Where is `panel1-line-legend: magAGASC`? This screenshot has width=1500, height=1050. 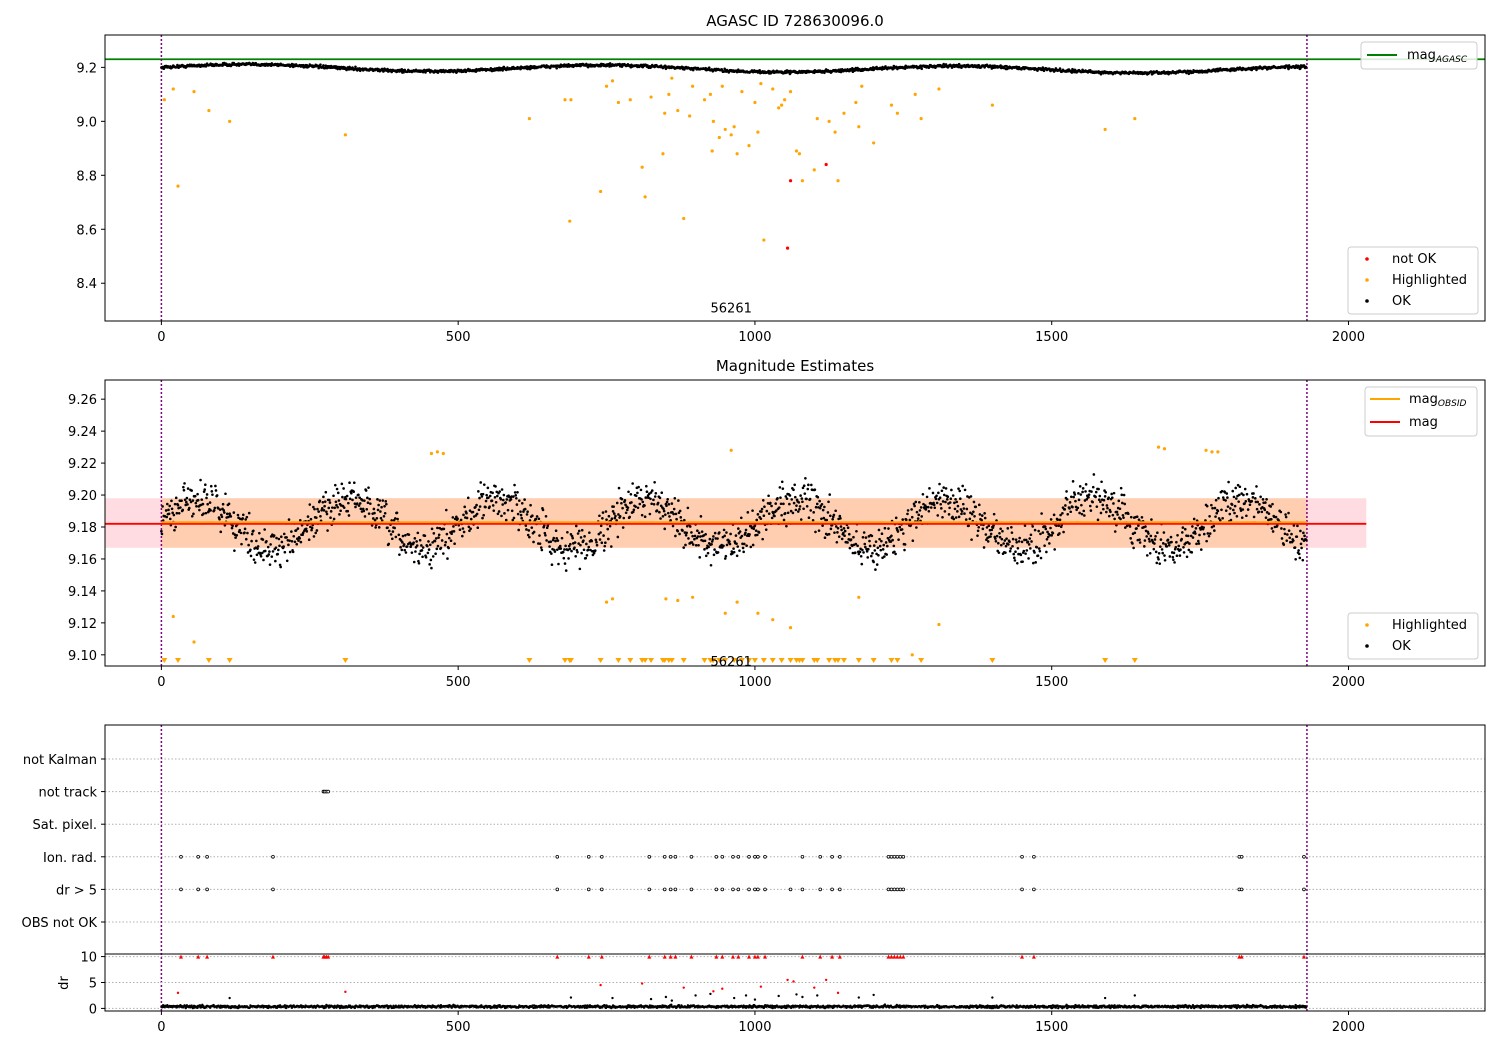
panel1-line-legend: magAGASC is located at coordinates (1419, 55).